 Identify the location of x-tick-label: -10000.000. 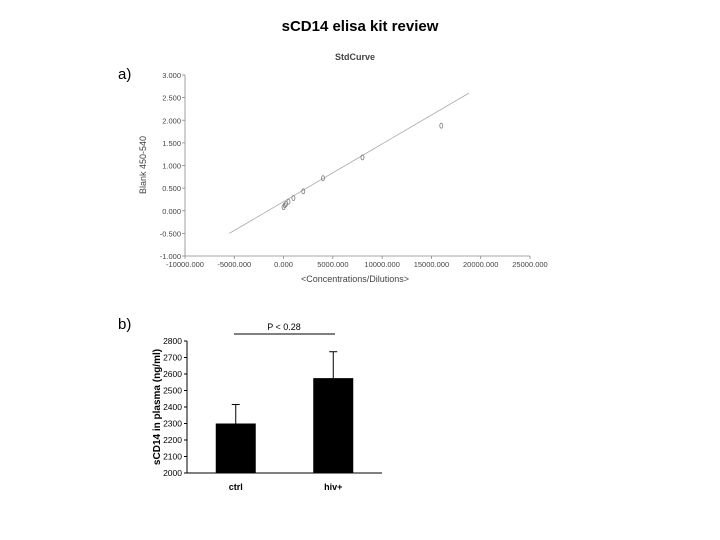
(185, 264).